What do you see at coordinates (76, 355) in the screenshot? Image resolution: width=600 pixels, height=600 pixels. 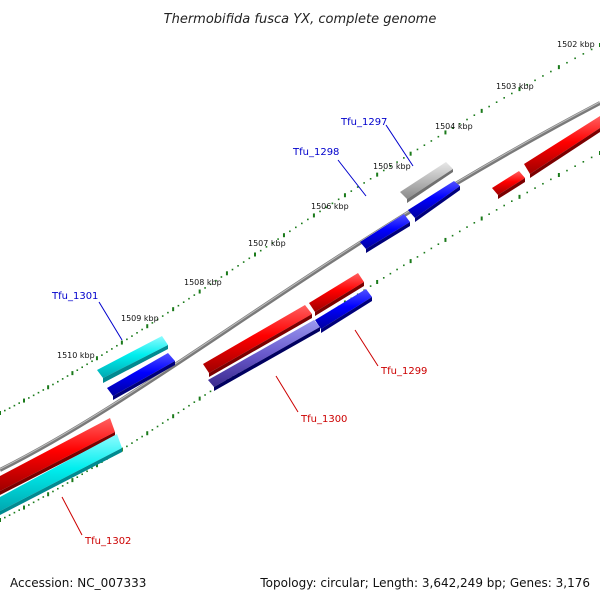 I see `tick-label: 1510 kbp` at bounding box center [76, 355].